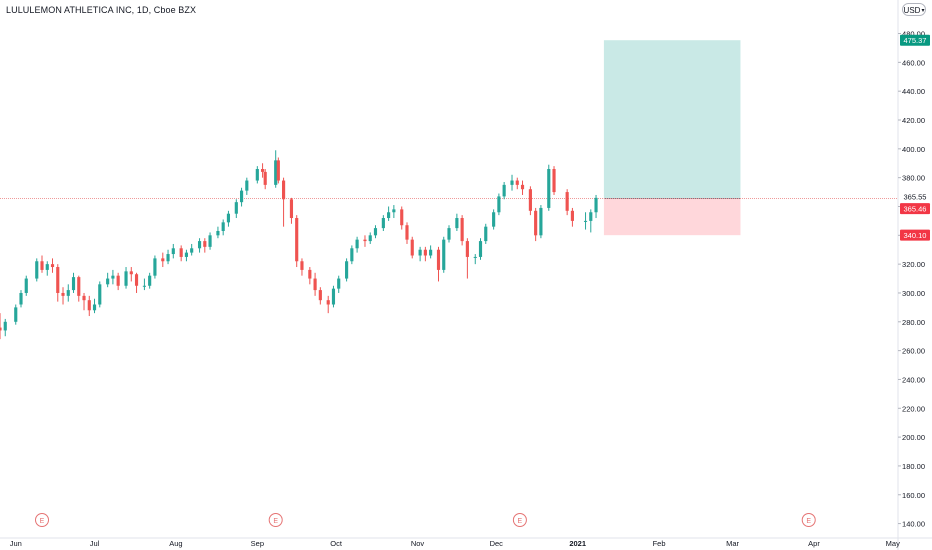 This screenshot has height=550, width=932. What do you see at coordinates (672, 217) in the screenshot?
I see `stop-zone` at bounding box center [672, 217].